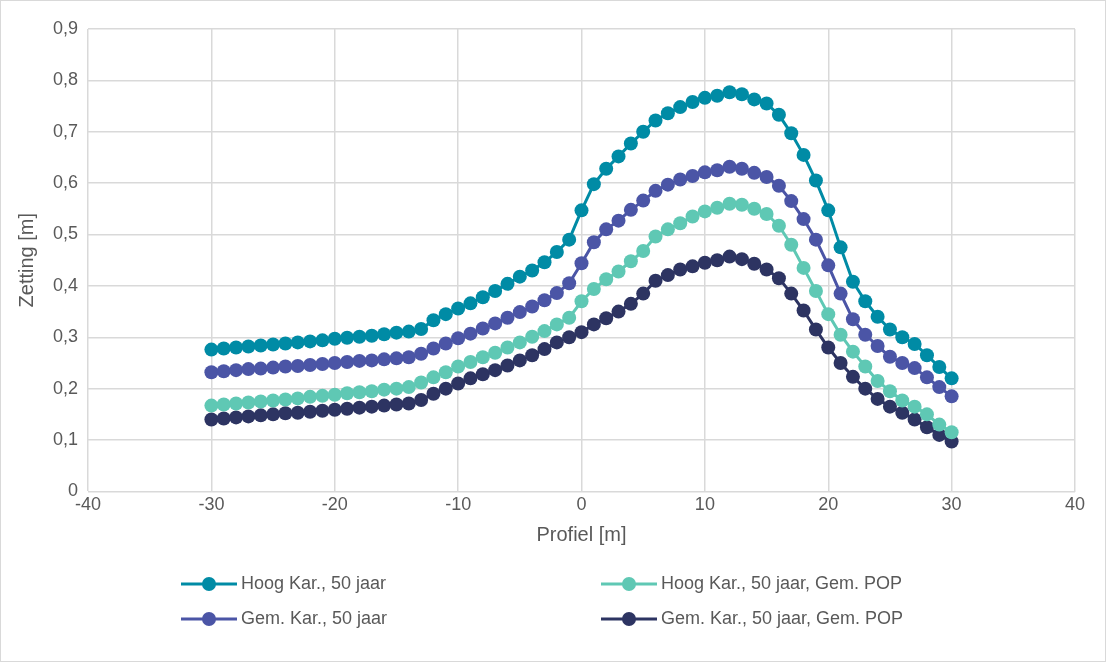  I want to click on x-tick-label: 40, so click(1075, 504).